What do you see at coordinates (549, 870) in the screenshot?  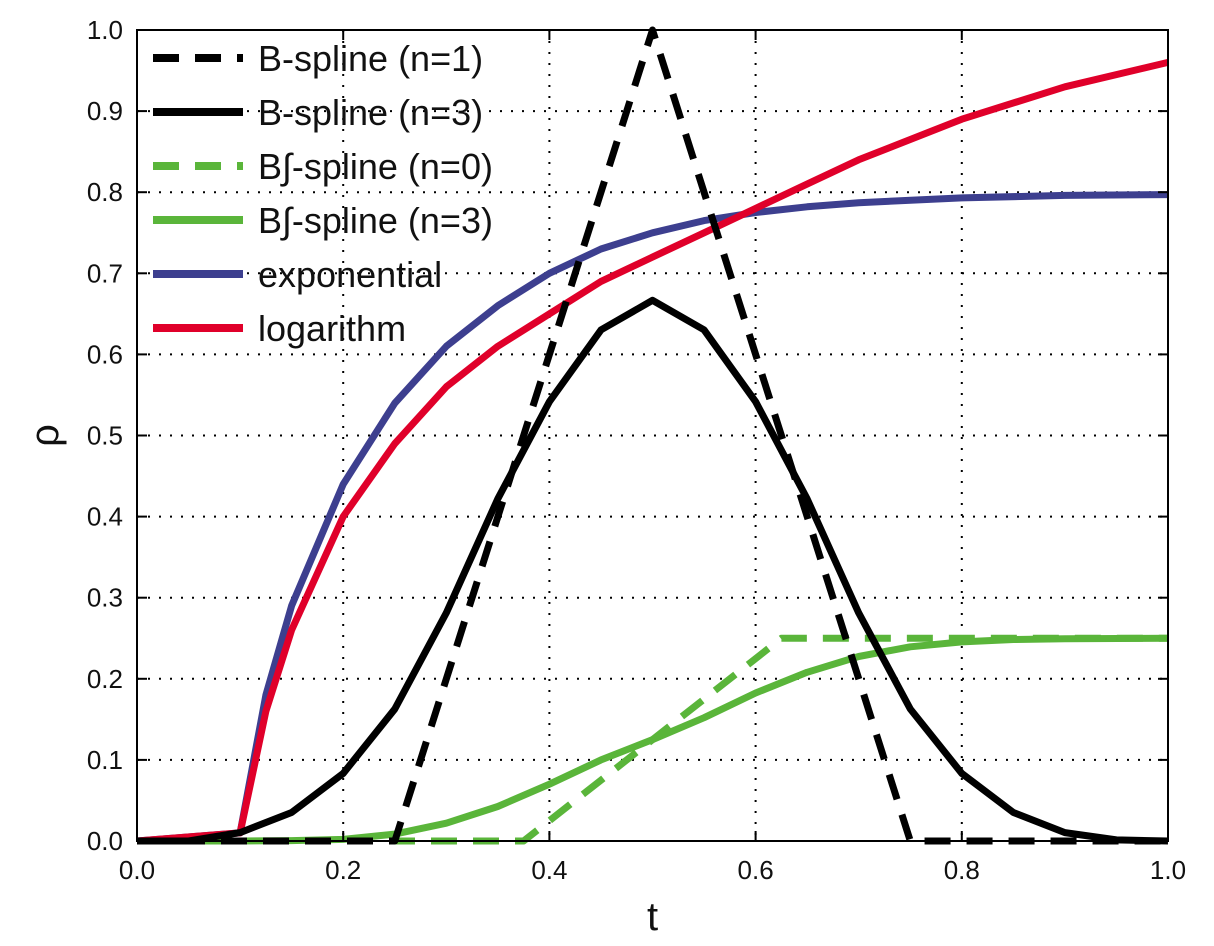 I see `x-tick-label: 0.4` at bounding box center [549, 870].